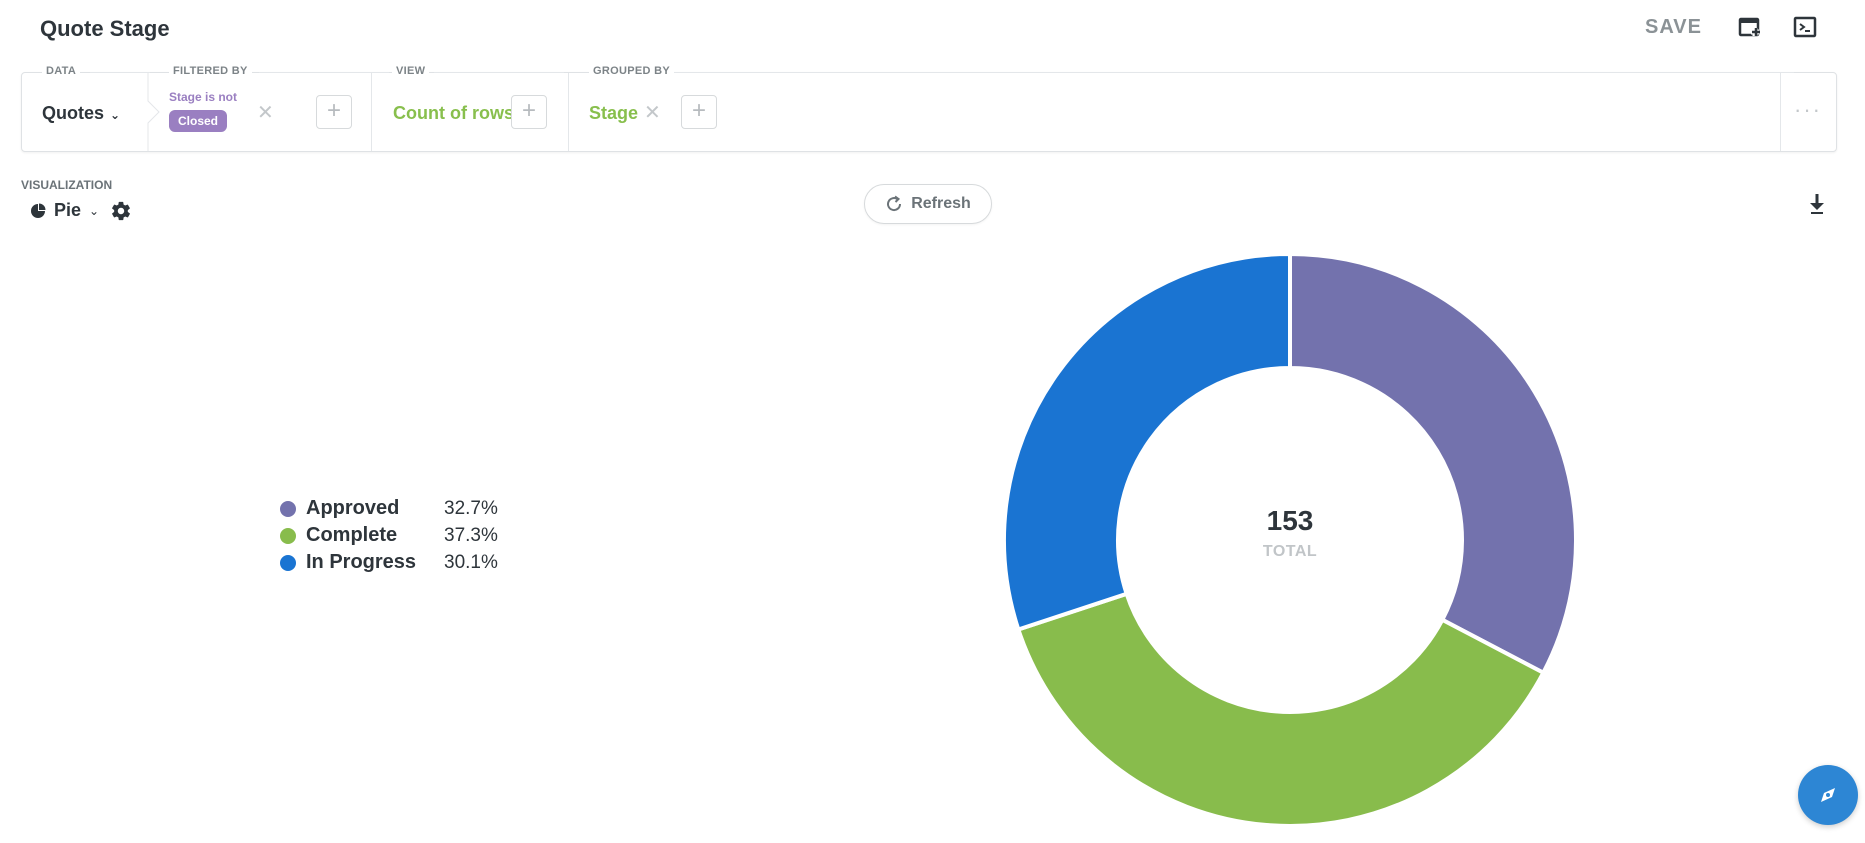 This screenshot has width=1865, height=843. What do you see at coordinates (631, 71) in the screenshot?
I see `grouped-section-label: GROUPED BY` at bounding box center [631, 71].